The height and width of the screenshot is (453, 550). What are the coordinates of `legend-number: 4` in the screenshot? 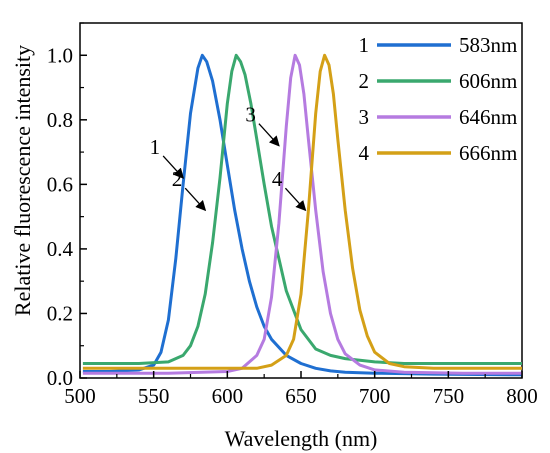 It's located at (364, 153).